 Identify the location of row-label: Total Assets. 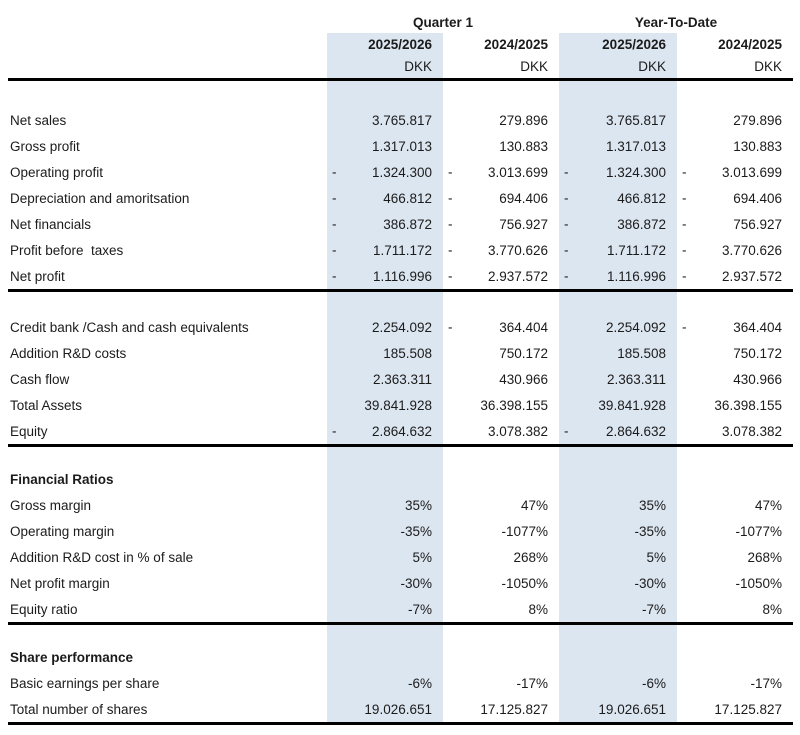
(46, 405).